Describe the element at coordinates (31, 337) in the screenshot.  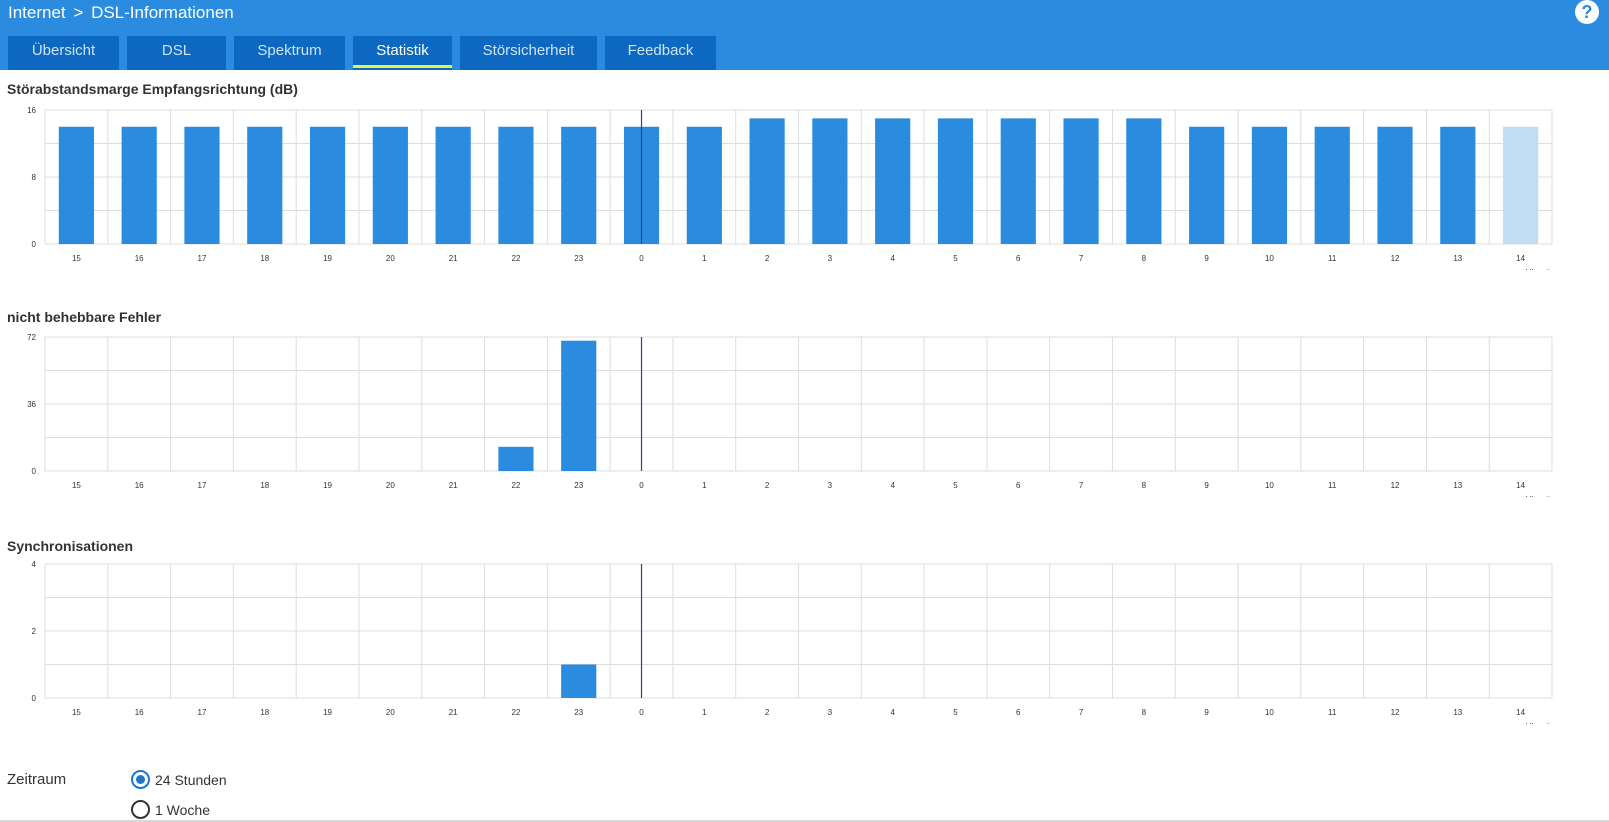
I see `y-tick-label: 72` at that location.